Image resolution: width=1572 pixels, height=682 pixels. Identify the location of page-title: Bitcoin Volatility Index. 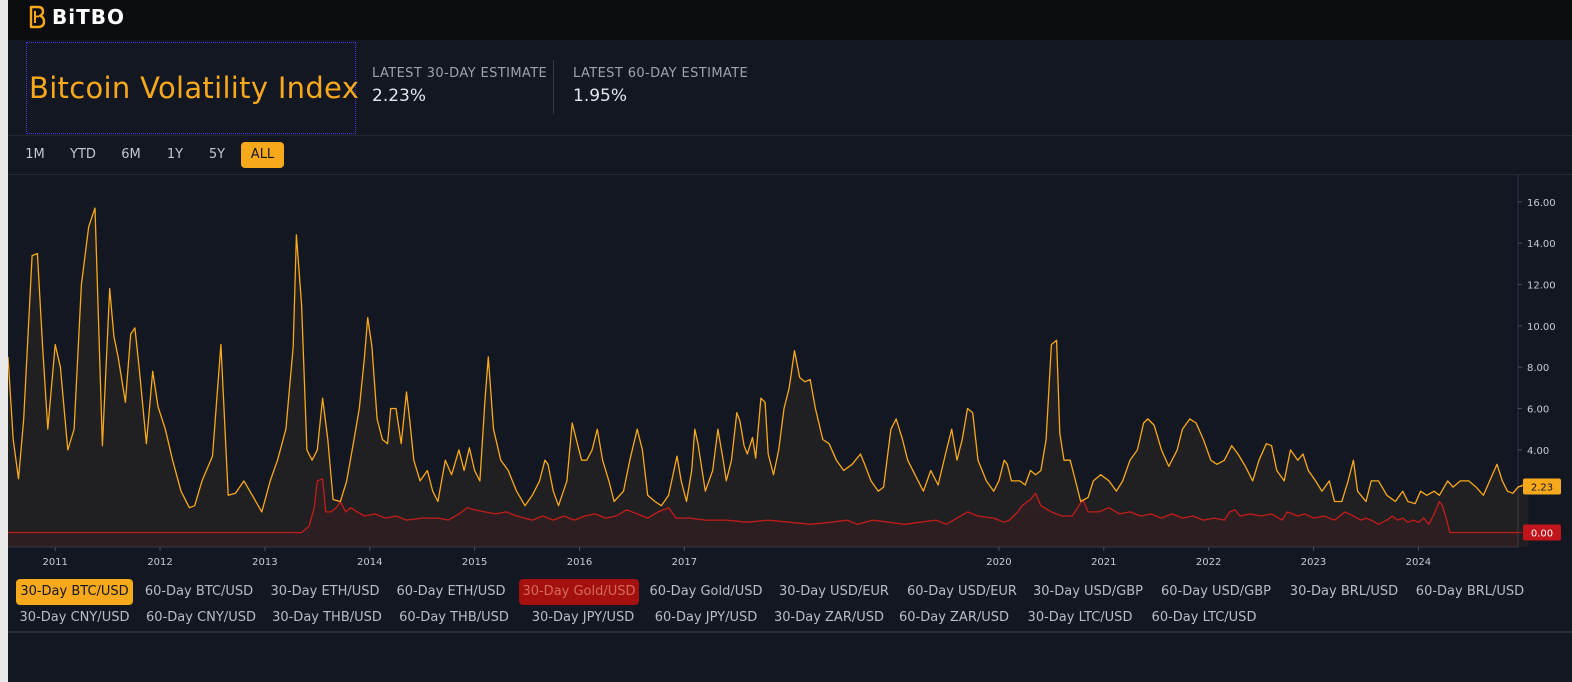
(194, 88).